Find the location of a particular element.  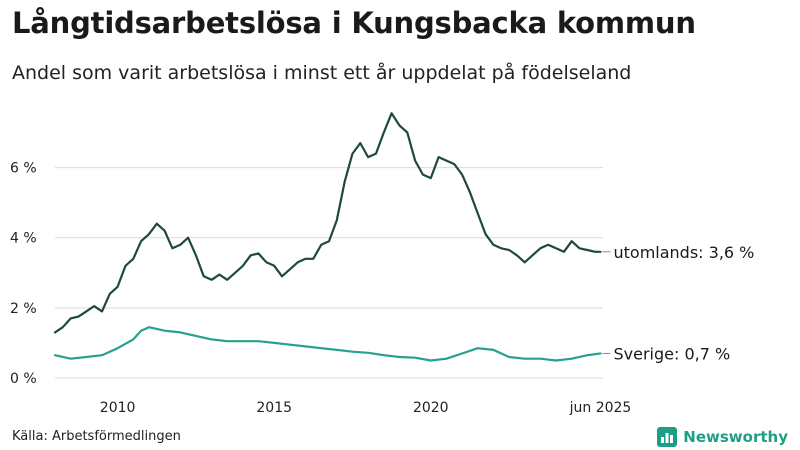

source-note: Källa: Arbetsförmedlingen is located at coordinates (96, 436).